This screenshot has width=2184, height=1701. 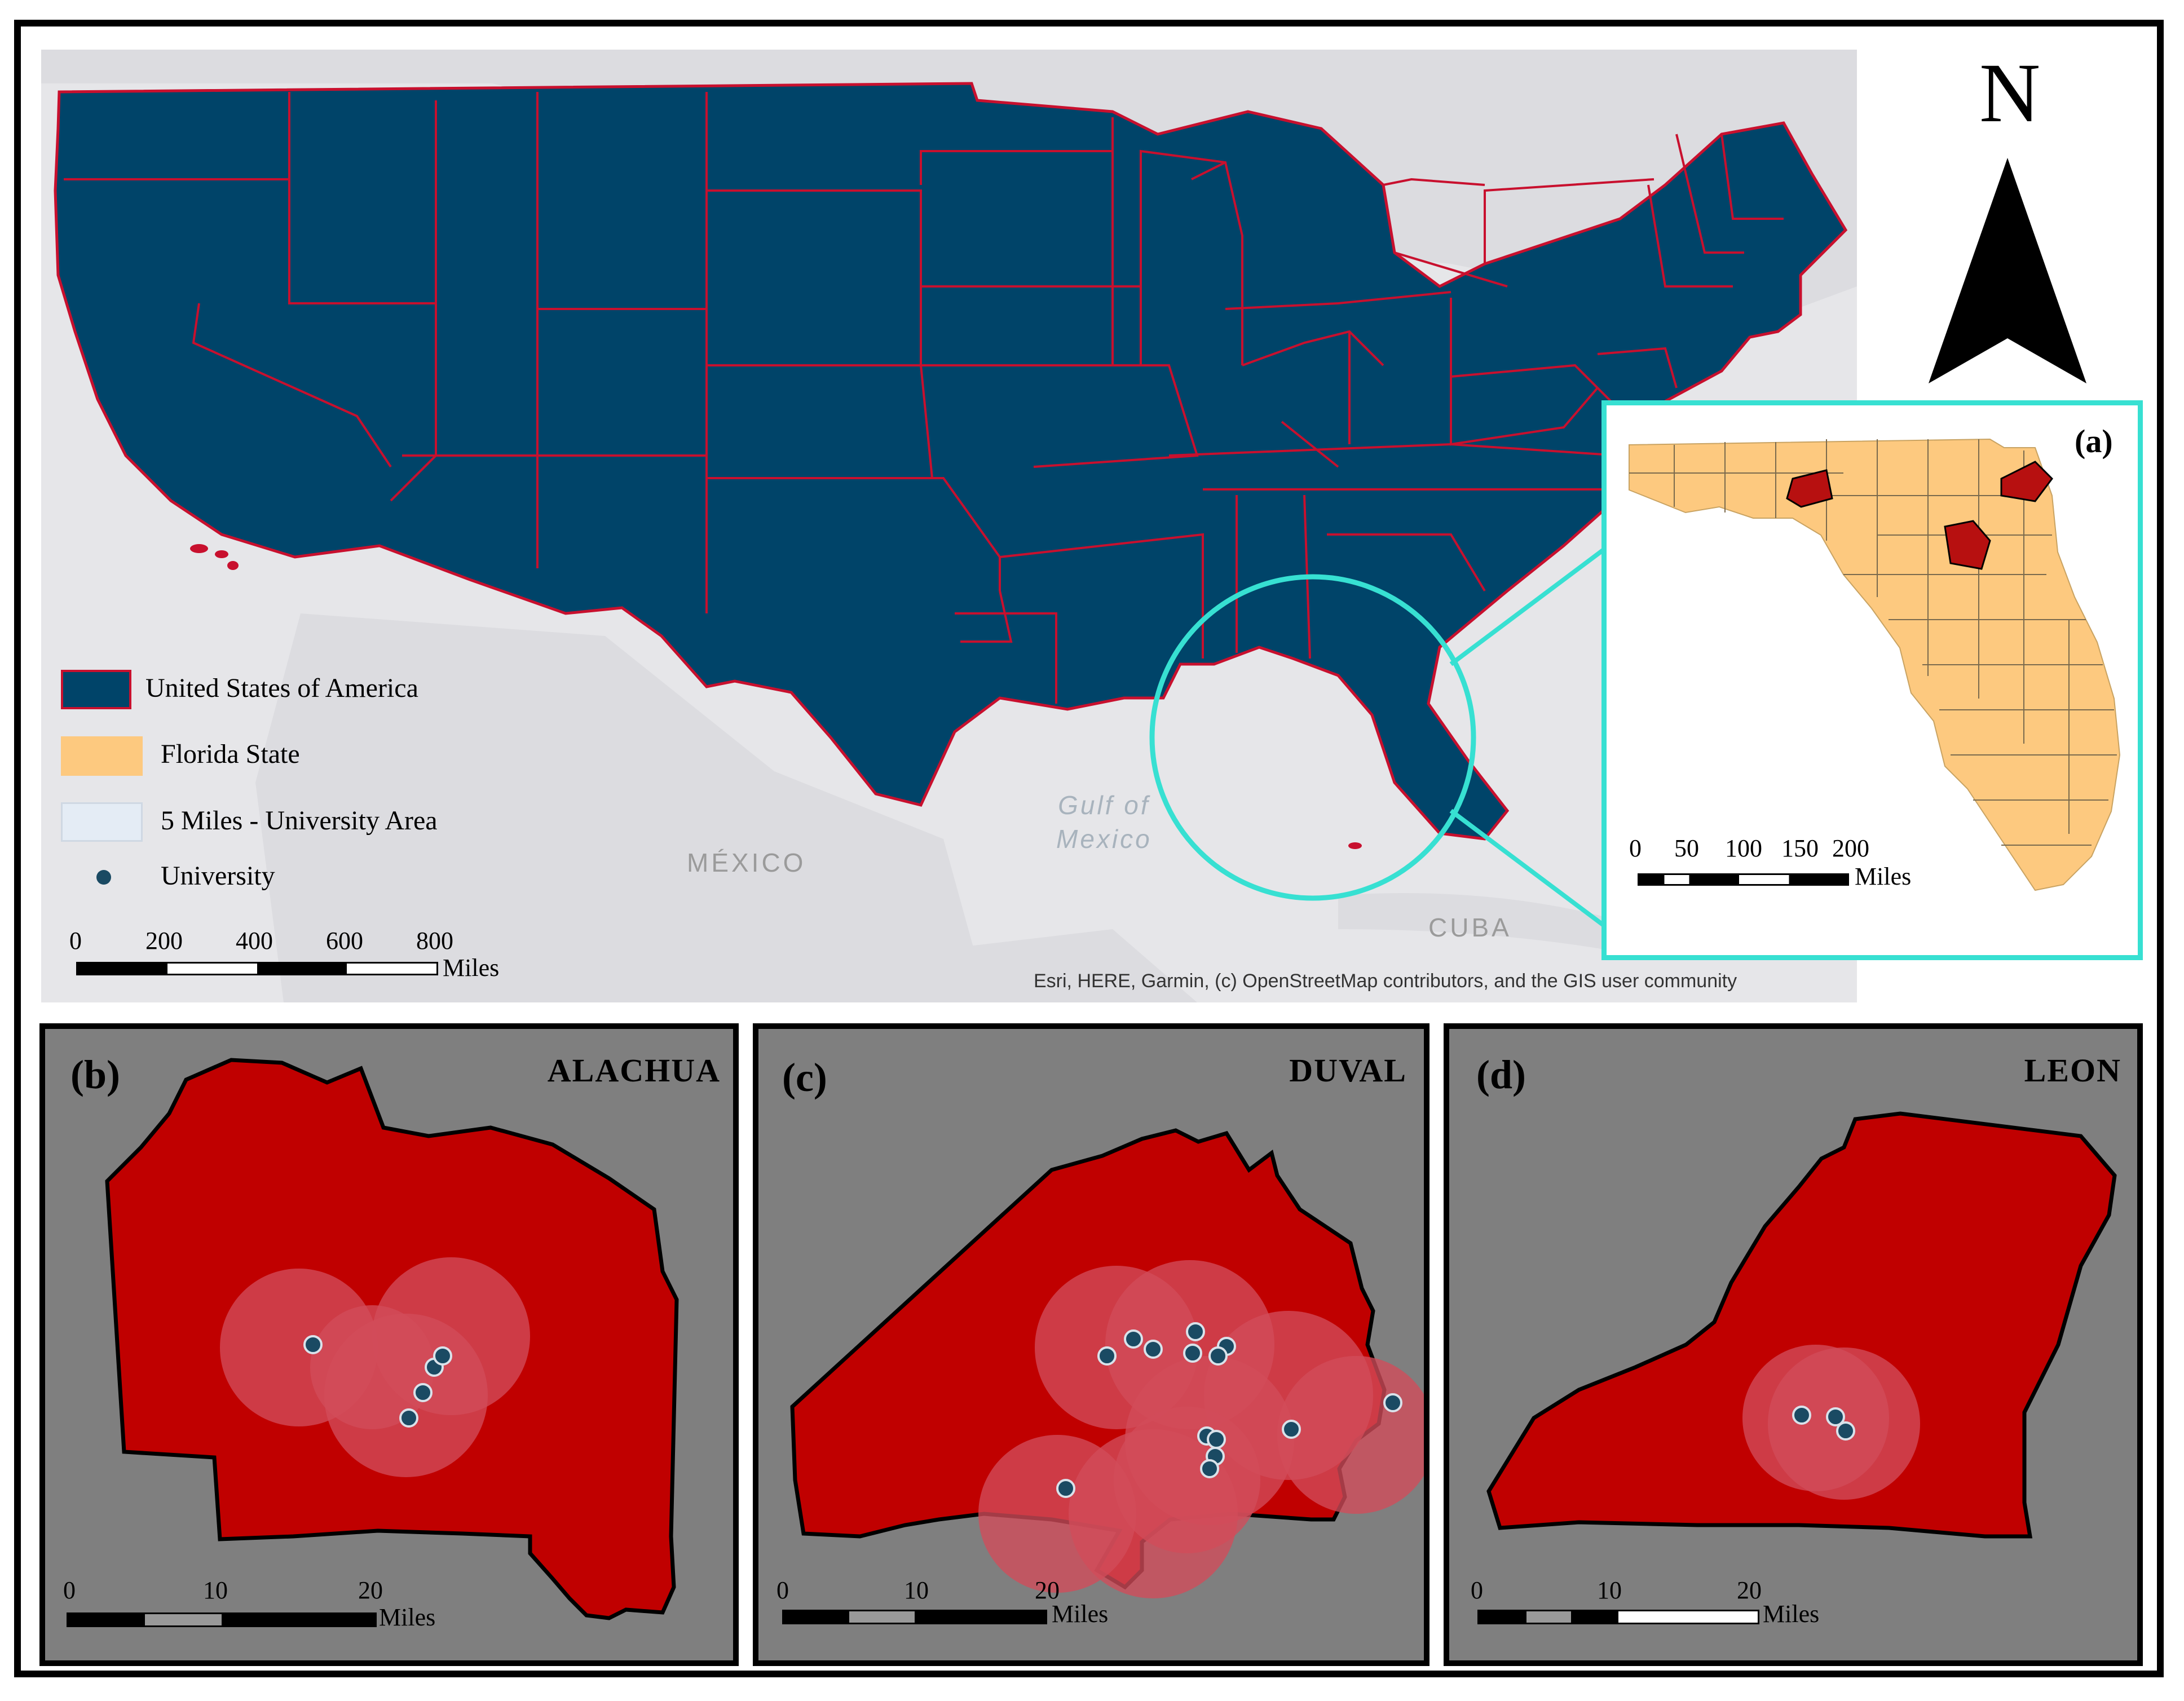 What do you see at coordinates (299, 821) in the screenshot?
I see `legend-label-buffer: 5 Miles - University Area` at bounding box center [299, 821].